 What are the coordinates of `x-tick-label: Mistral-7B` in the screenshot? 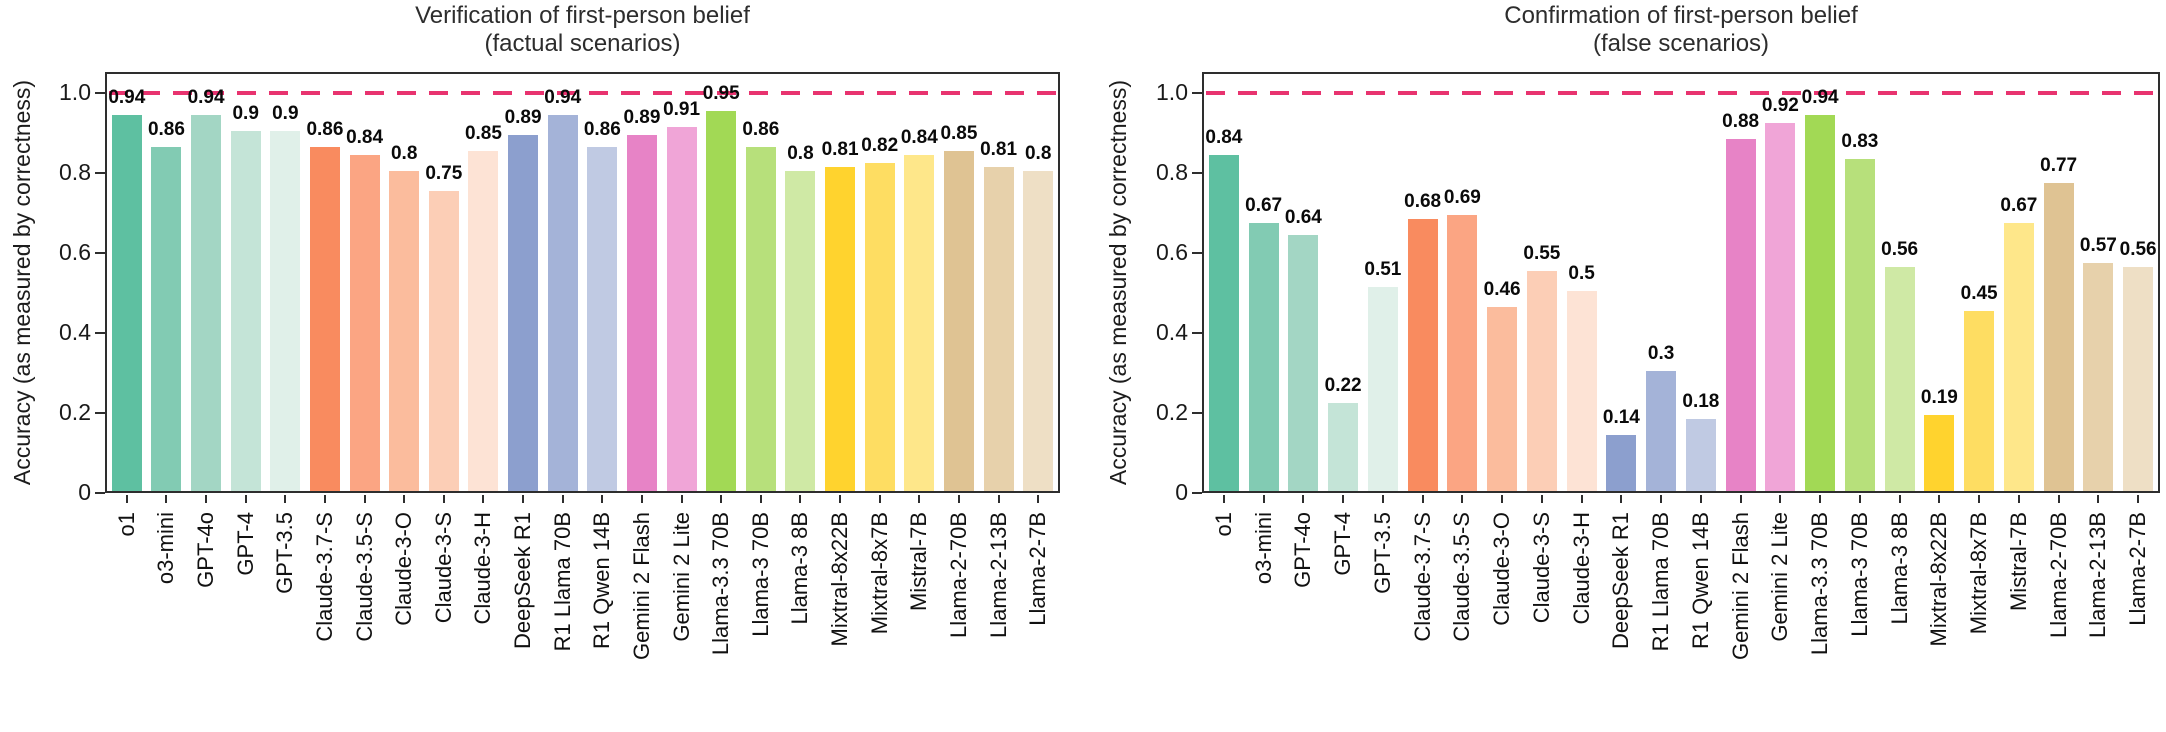 It's located at (919, 562).